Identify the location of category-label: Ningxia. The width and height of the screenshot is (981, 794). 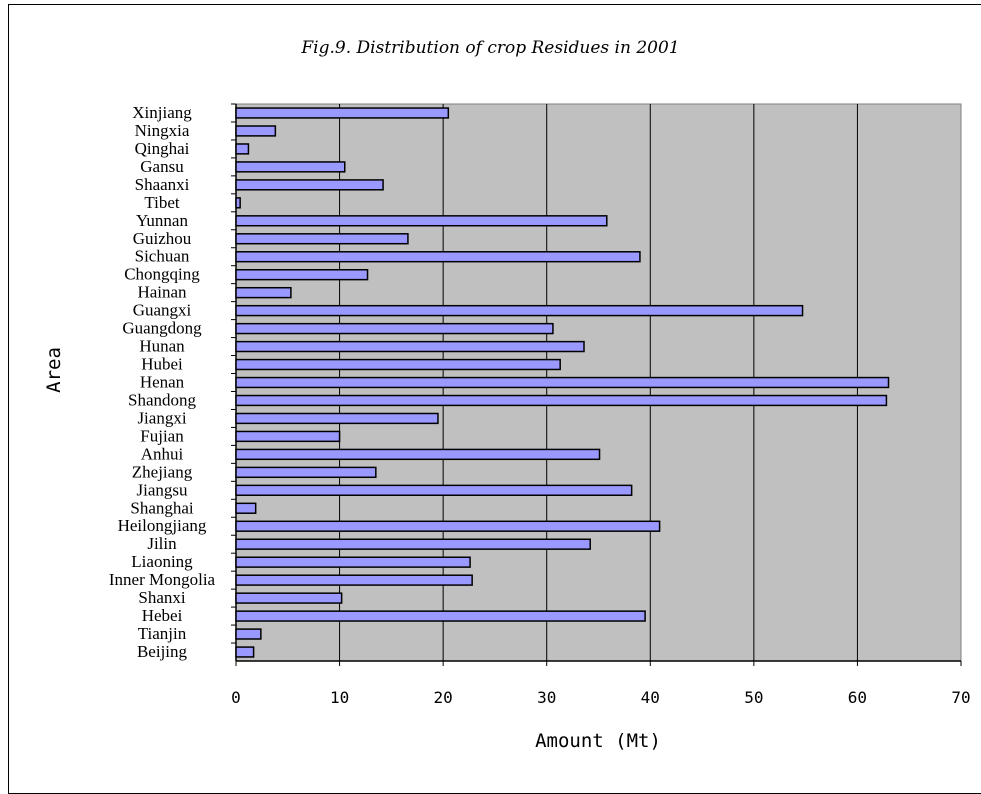
(162, 130).